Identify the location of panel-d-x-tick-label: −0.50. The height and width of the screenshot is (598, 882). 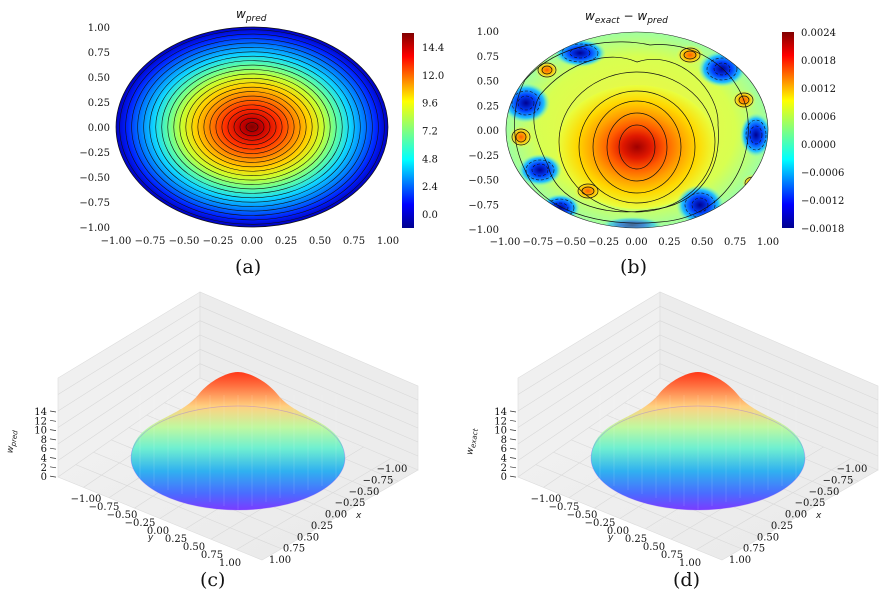
(824, 492).